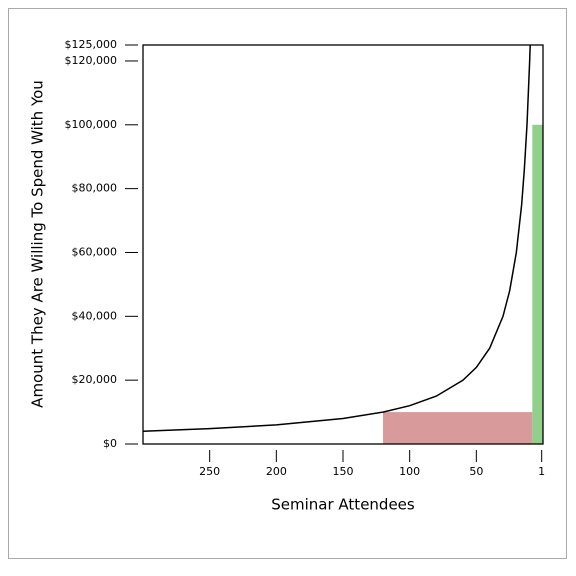 The width and height of the screenshot is (576, 576). What do you see at coordinates (91, 60) in the screenshot?
I see `y-tick-label: $120,000` at bounding box center [91, 60].